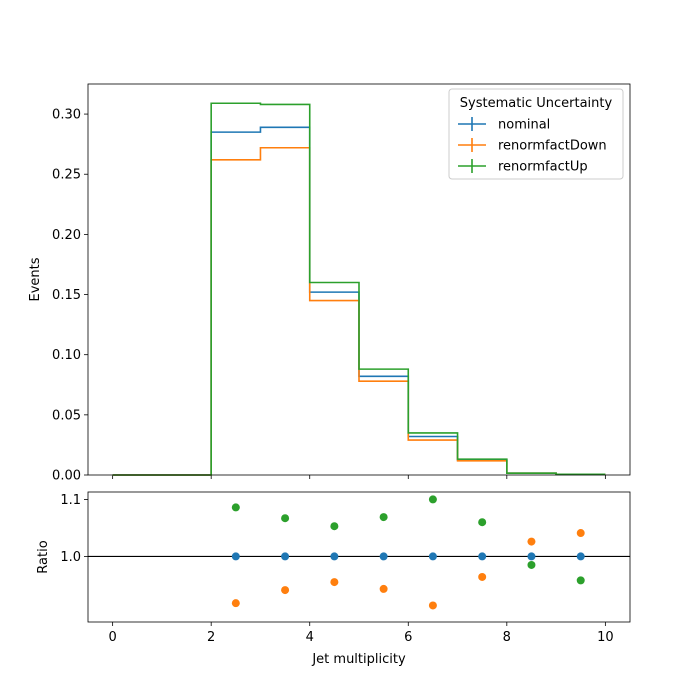 This screenshot has width=700, height=700. What do you see at coordinates (552, 146) in the screenshot?
I see `legend-label-renormfactDown: renormfactDown` at bounding box center [552, 146].